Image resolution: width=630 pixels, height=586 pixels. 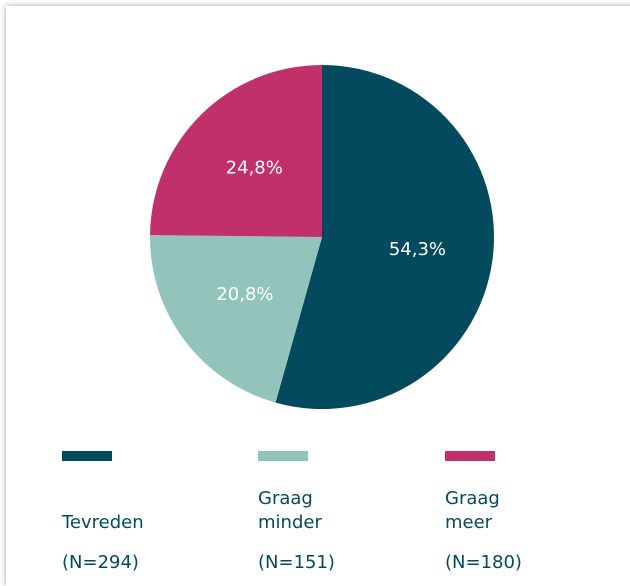 I want to click on legend-item: Tevreden (N=294), so click(x=122, y=513).